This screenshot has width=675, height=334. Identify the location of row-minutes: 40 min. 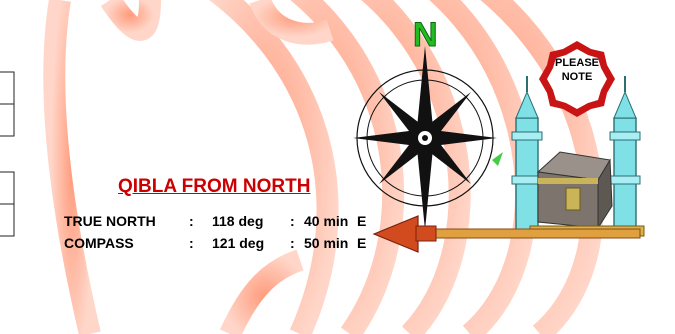
(326, 221).